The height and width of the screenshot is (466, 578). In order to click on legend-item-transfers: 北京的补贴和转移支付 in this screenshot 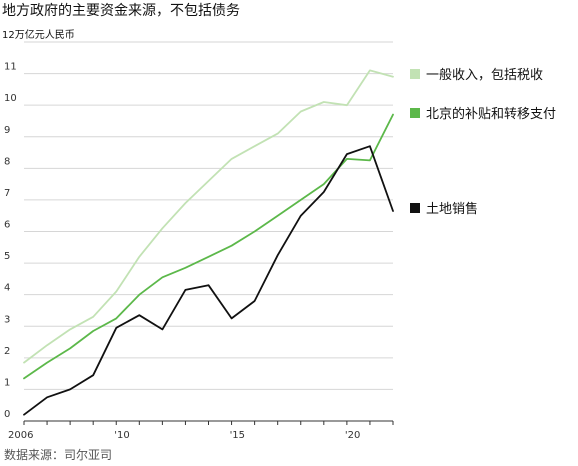, I will do `click(483, 114)`.